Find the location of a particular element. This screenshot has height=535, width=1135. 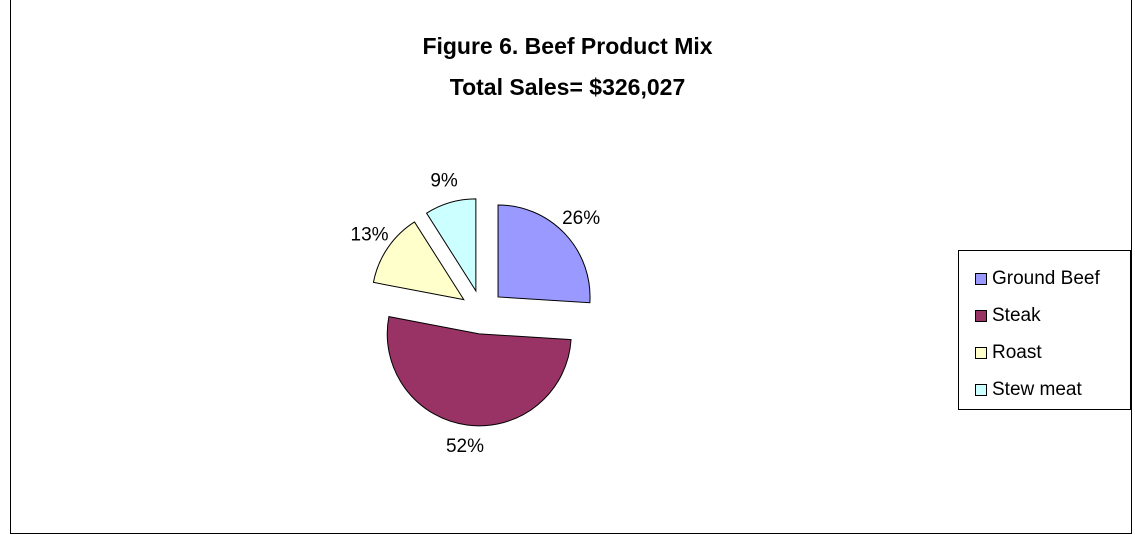

pie-label-stew-meat: 9% is located at coordinates (444, 180).